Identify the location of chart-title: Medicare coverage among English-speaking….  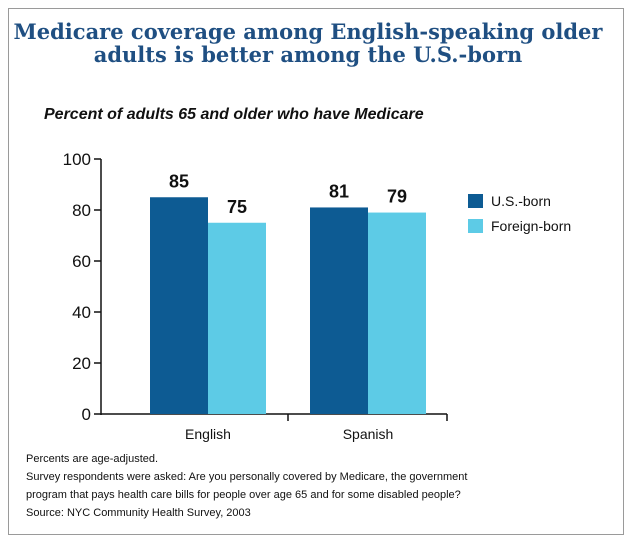
(308, 43).